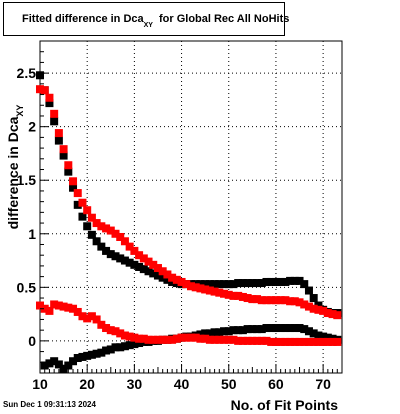  What do you see at coordinates (32, 127) in the screenshot?
I see `y-tick-label: 2` at bounding box center [32, 127].